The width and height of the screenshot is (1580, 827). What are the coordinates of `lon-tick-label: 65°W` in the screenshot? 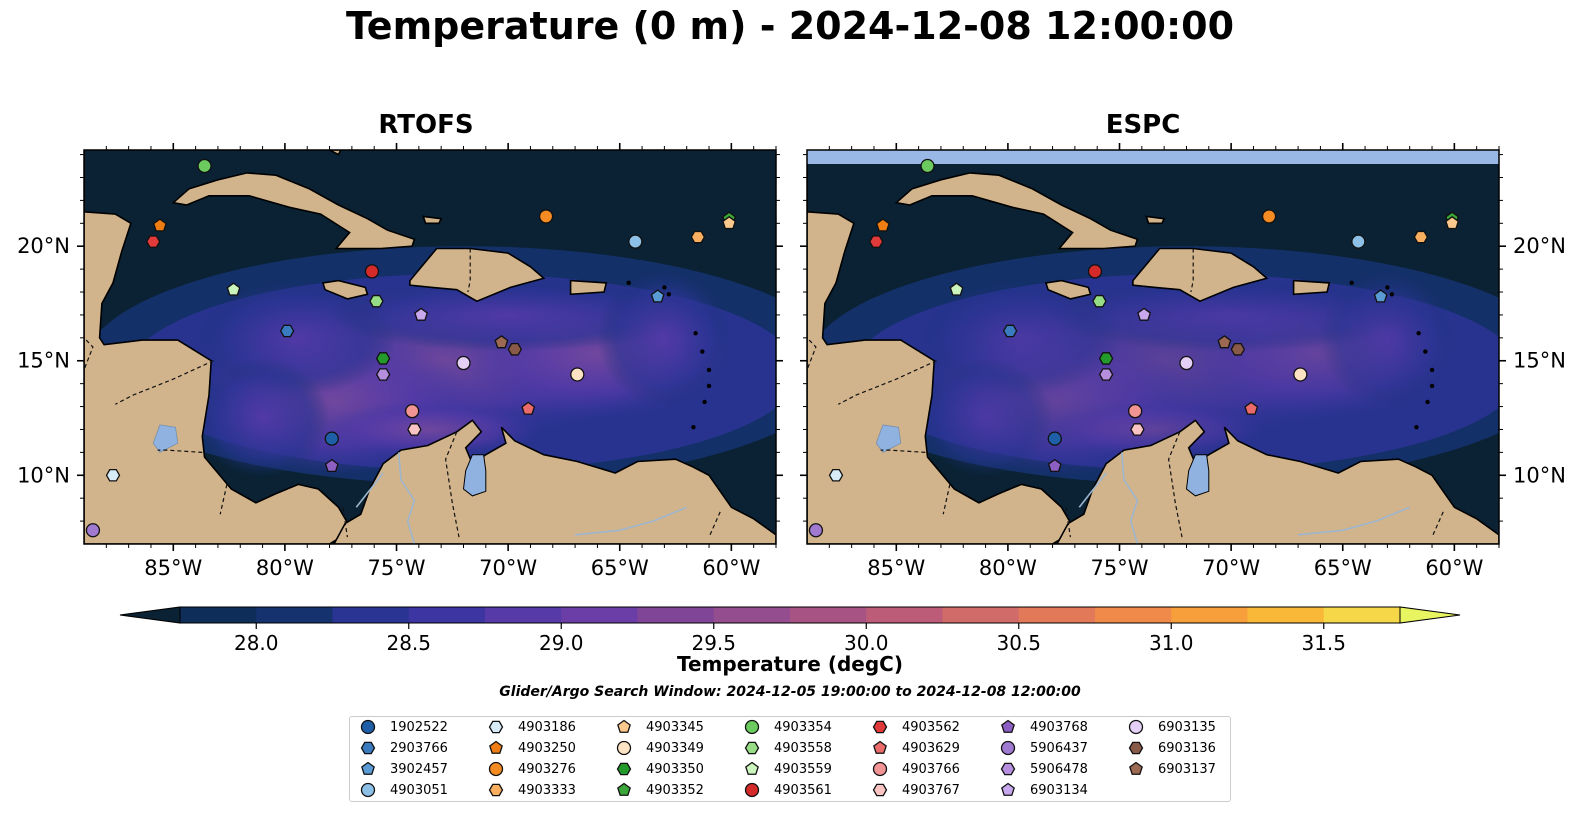 It's located at (620, 568).